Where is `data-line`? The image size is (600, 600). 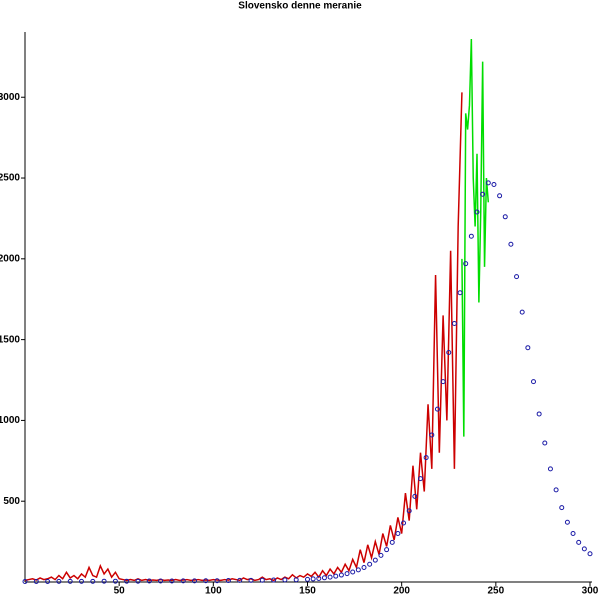
data-line is located at coordinates (475, 238).